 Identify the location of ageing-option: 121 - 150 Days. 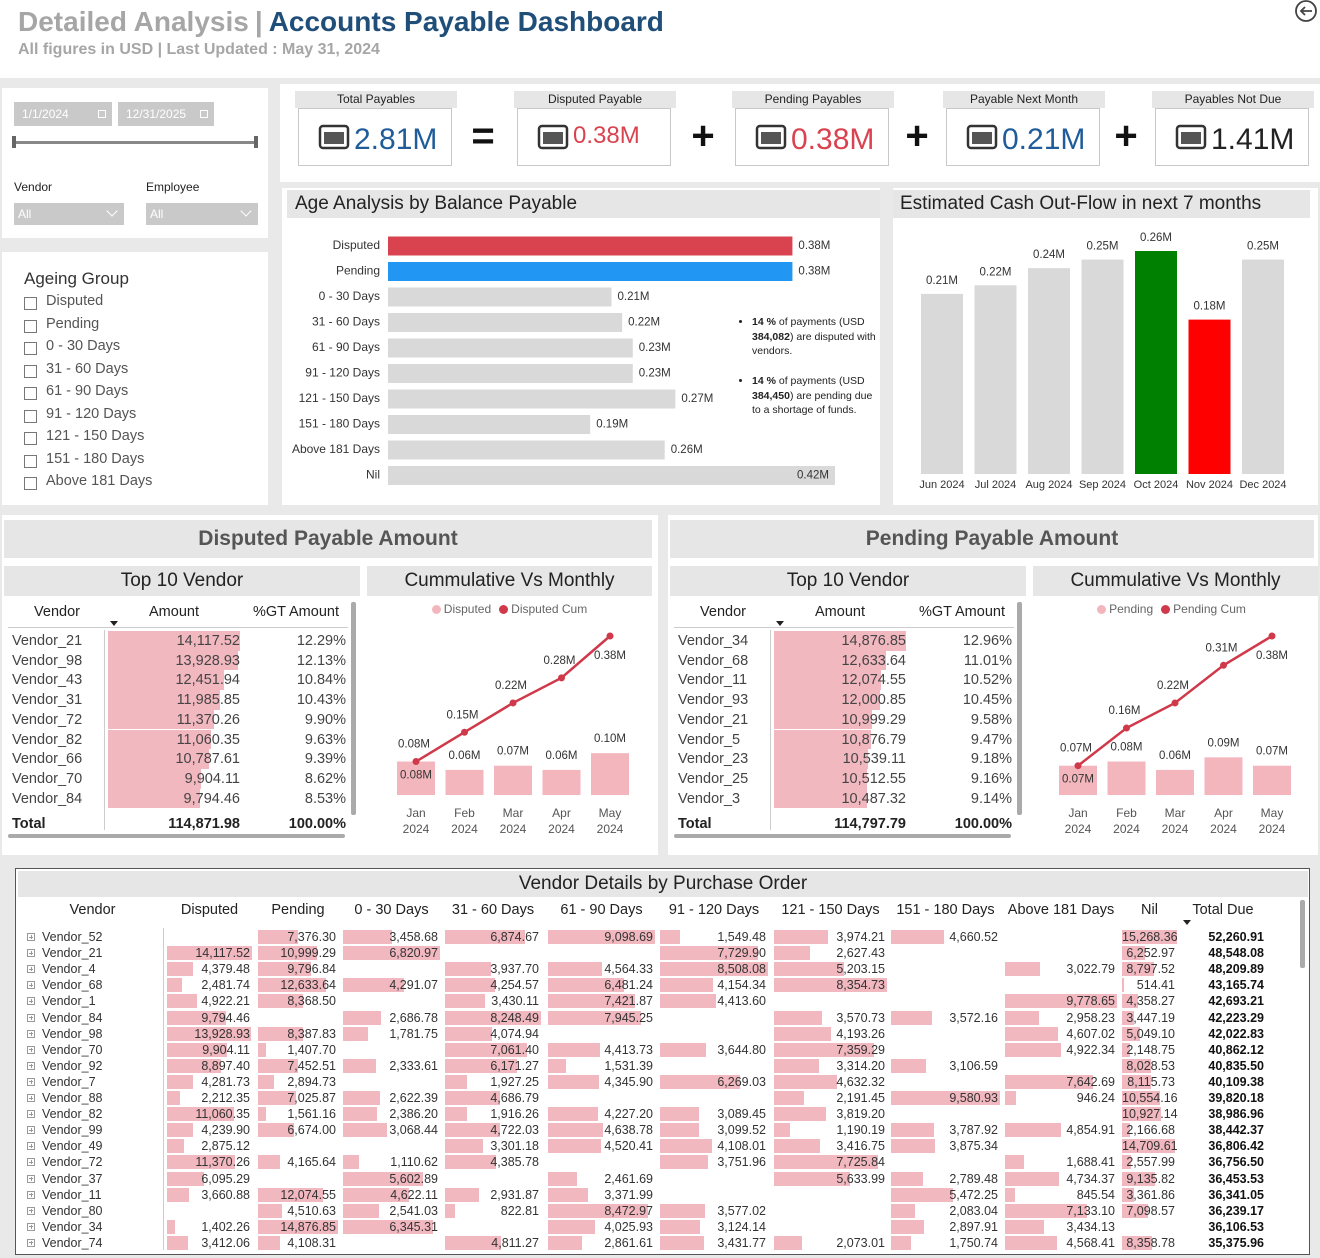
(95, 436).